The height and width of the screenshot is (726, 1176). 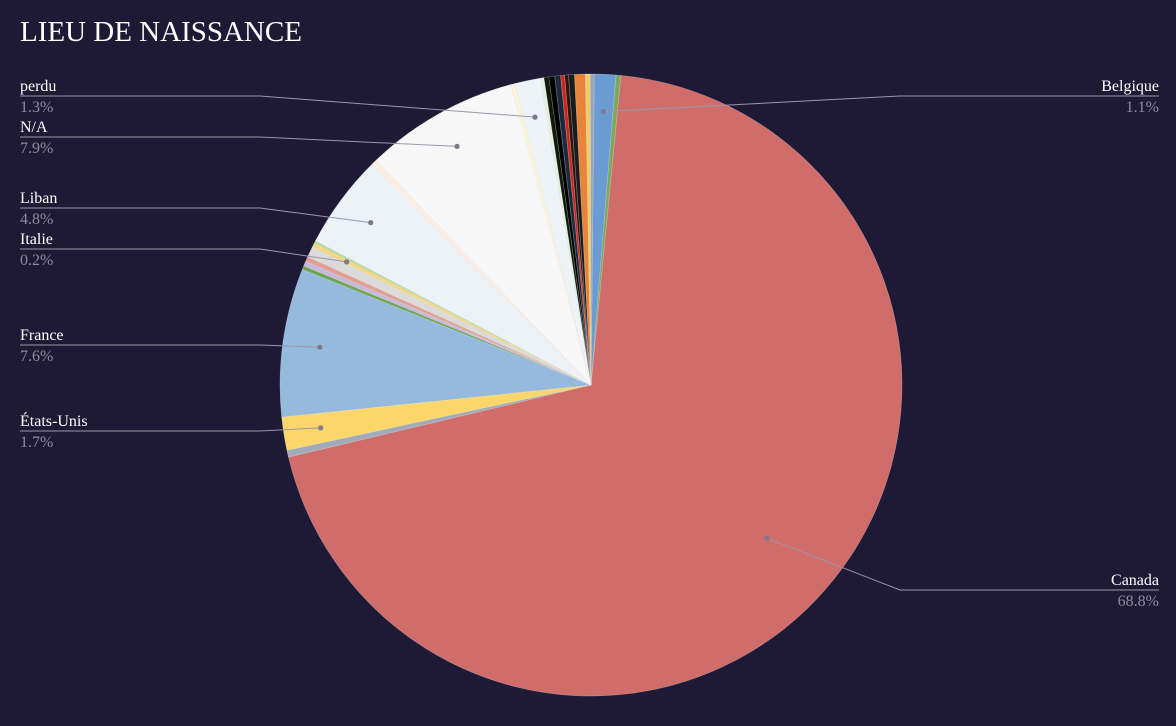 I want to click on callout-dot-italie, so click(x=347, y=262).